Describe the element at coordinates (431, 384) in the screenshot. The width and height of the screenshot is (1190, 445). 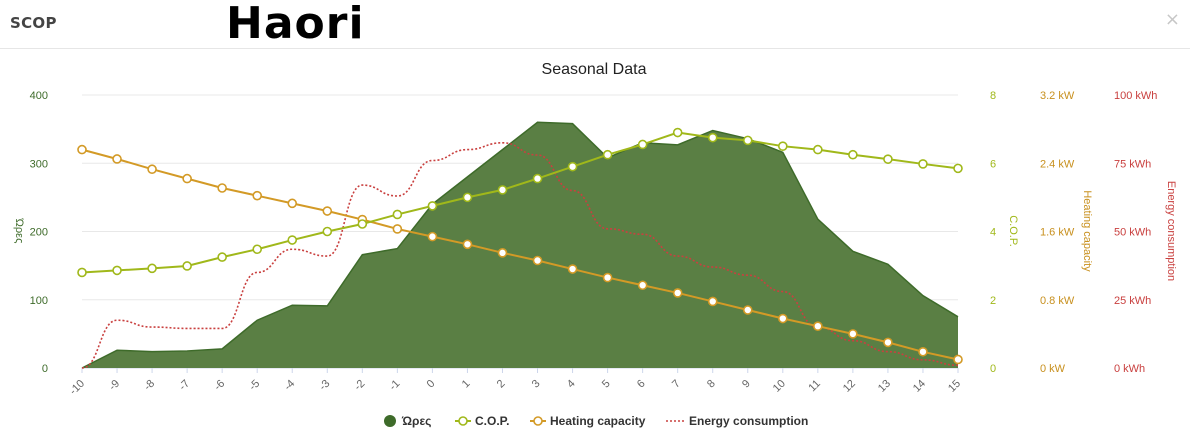
I see `x-tick-label: 0` at that location.